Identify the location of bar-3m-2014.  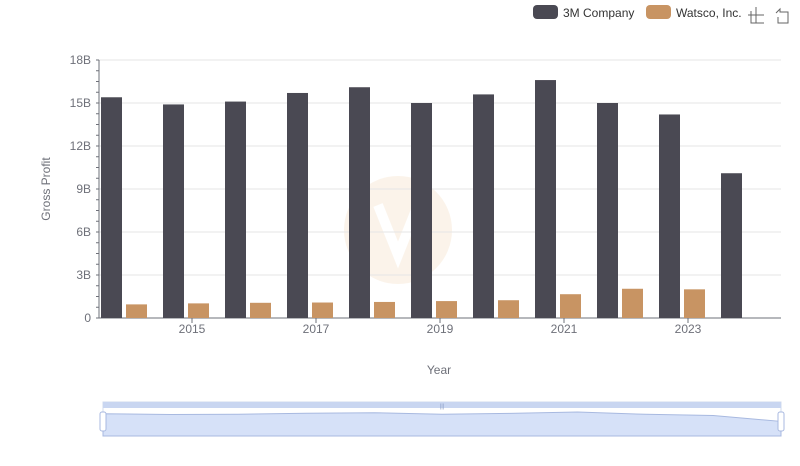
(111, 208).